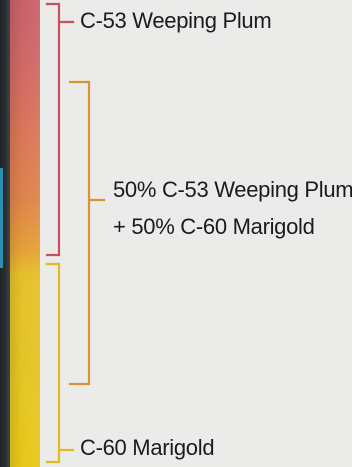  I want to click on edge-accent, so click(1, 218).